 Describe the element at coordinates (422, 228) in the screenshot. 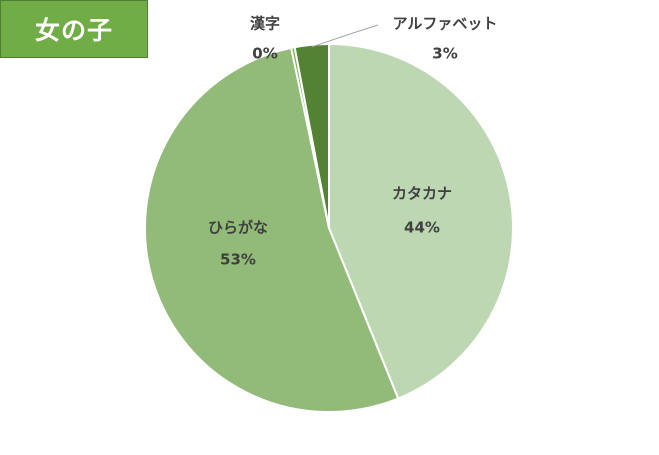

I see `slice-value-label: 44%` at that location.